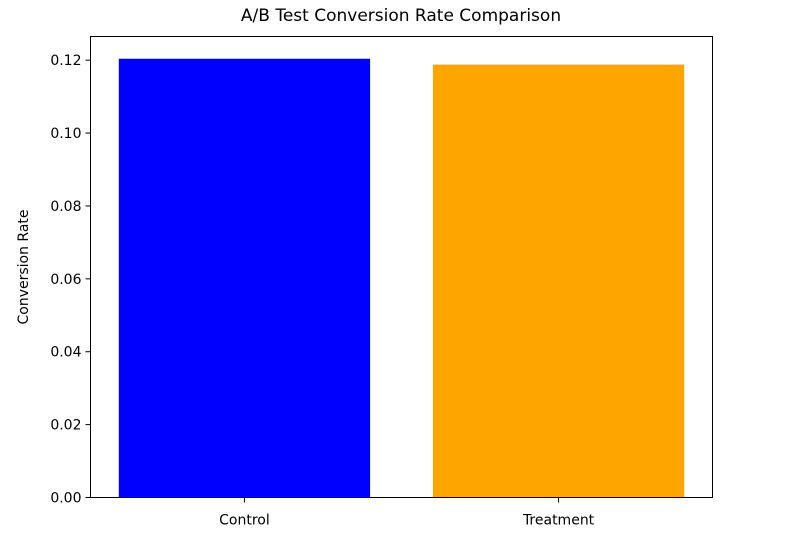  What do you see at coordinates (407, 513) in the screenshot?
I see `x-axis: Control Treatment` at bounding box center [407, 513].